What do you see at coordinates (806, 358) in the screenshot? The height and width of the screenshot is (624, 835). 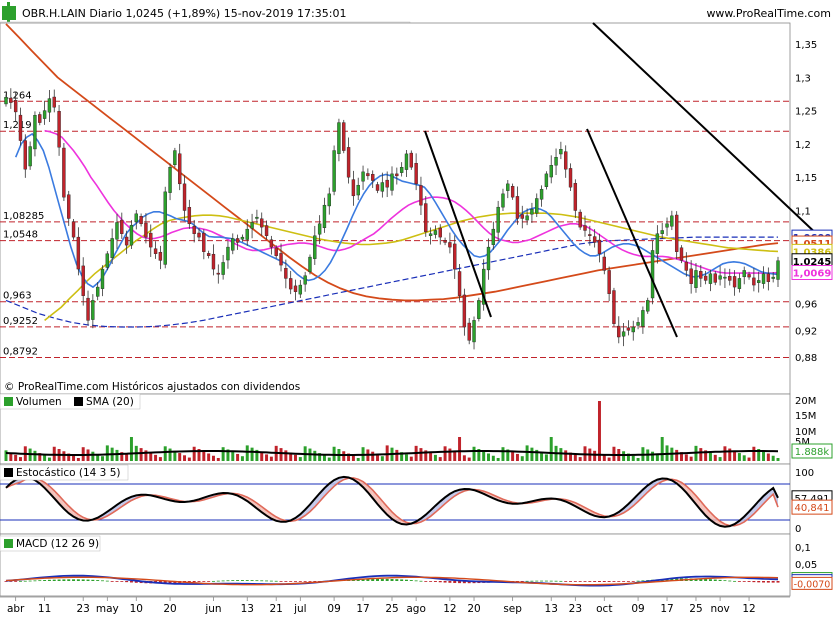 I see `price-tick-8: 0,88` at bounding box center [806, 358].